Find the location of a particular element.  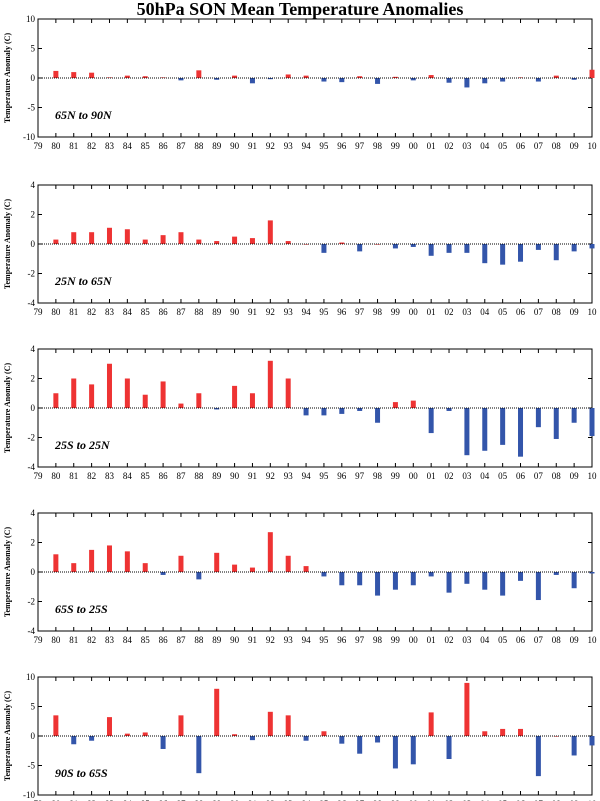

x-tick-label: 84 is located at coordinates (128, 800).